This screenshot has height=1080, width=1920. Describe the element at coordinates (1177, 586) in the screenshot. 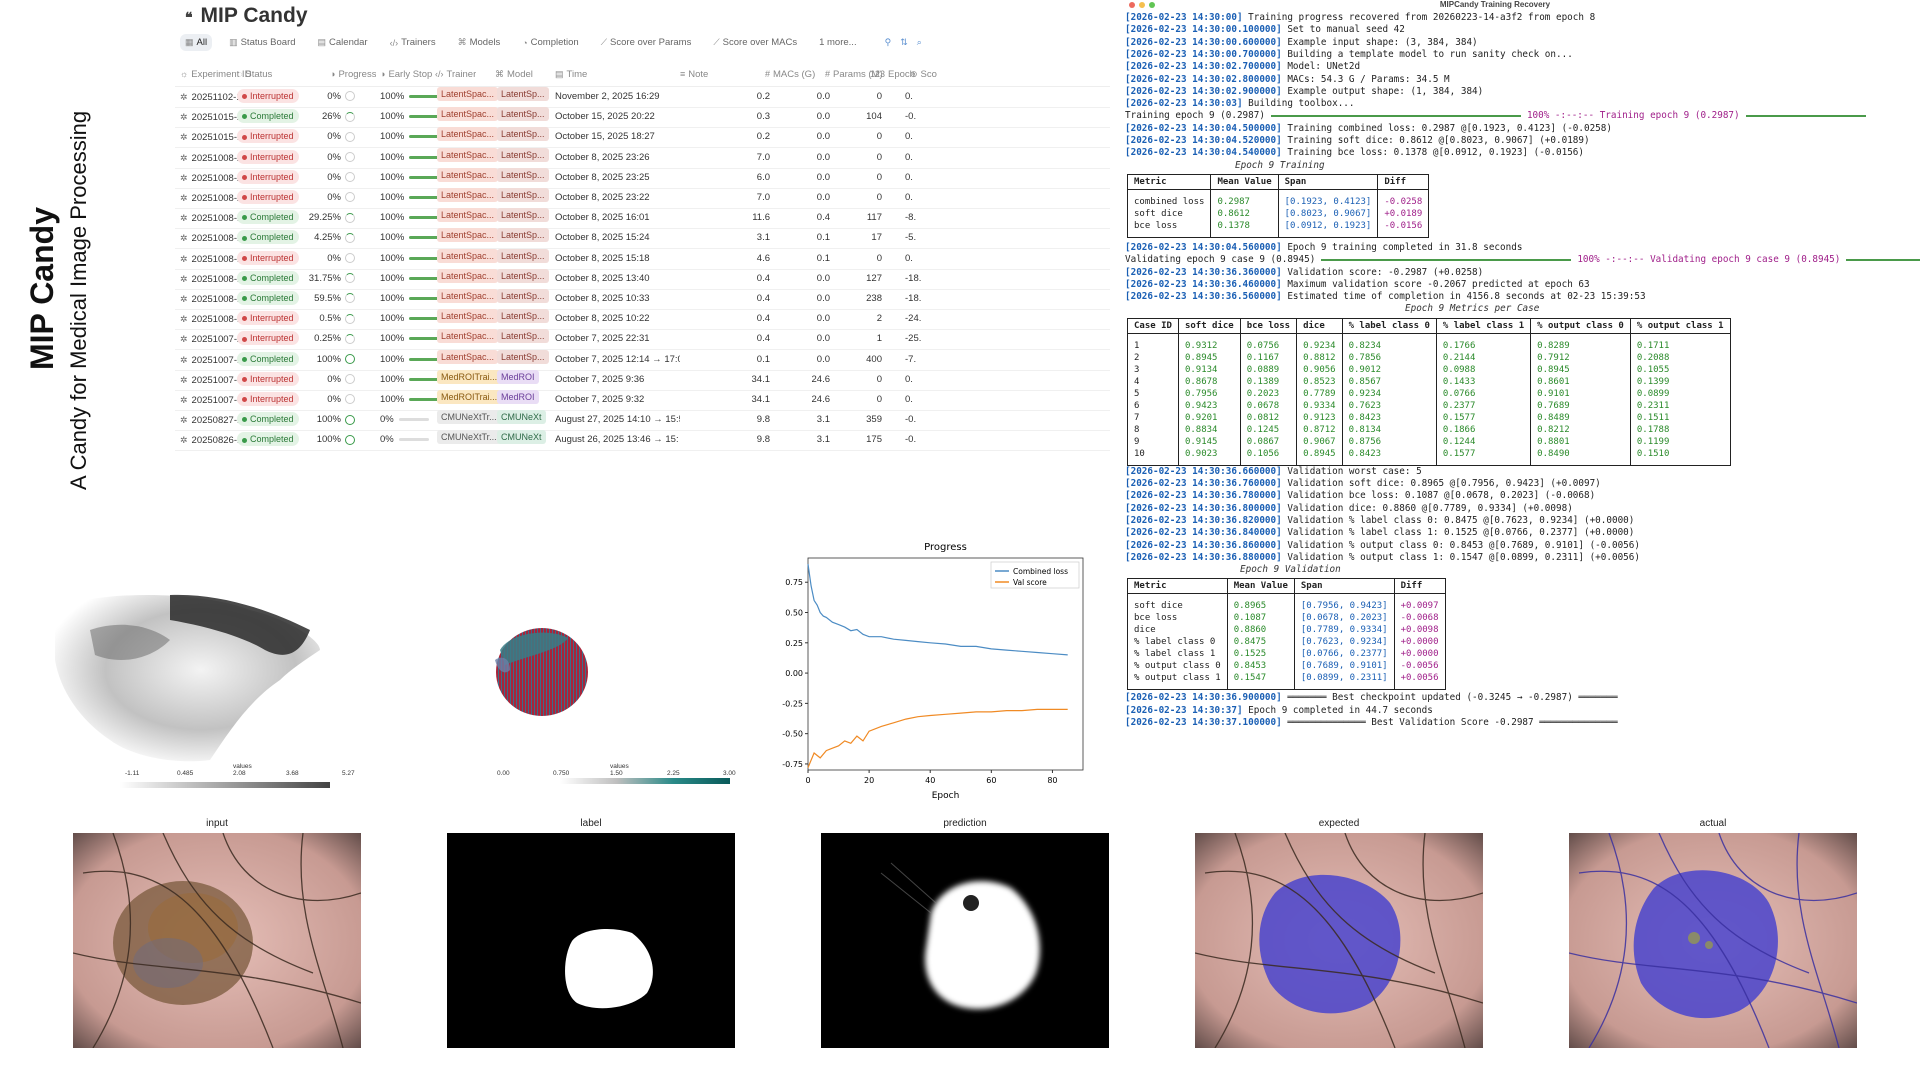

I see `table-header-cell: Metric` at that location.